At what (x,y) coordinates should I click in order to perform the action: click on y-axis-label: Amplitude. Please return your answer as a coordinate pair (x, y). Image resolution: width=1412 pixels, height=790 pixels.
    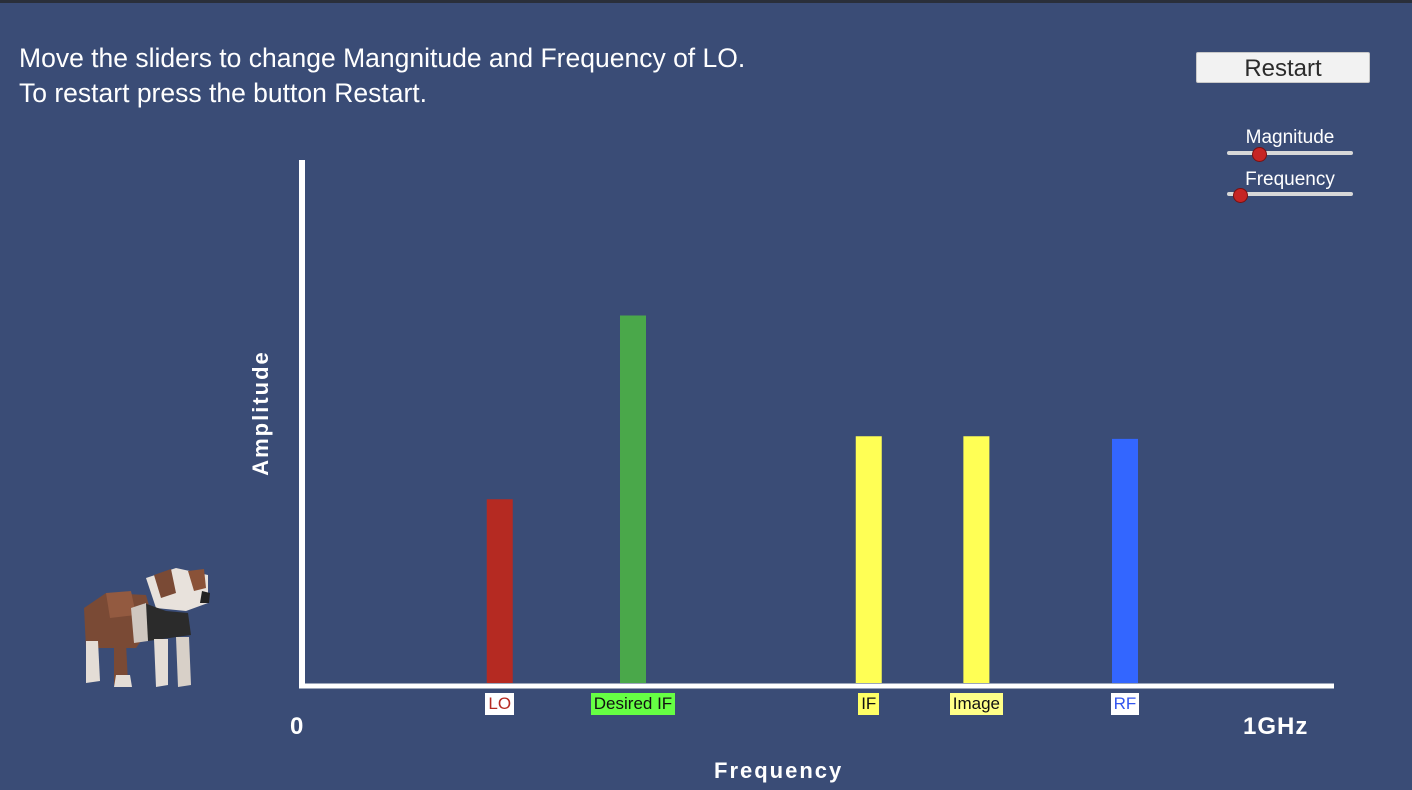
    Looking at the image, I should click on (260, 413).